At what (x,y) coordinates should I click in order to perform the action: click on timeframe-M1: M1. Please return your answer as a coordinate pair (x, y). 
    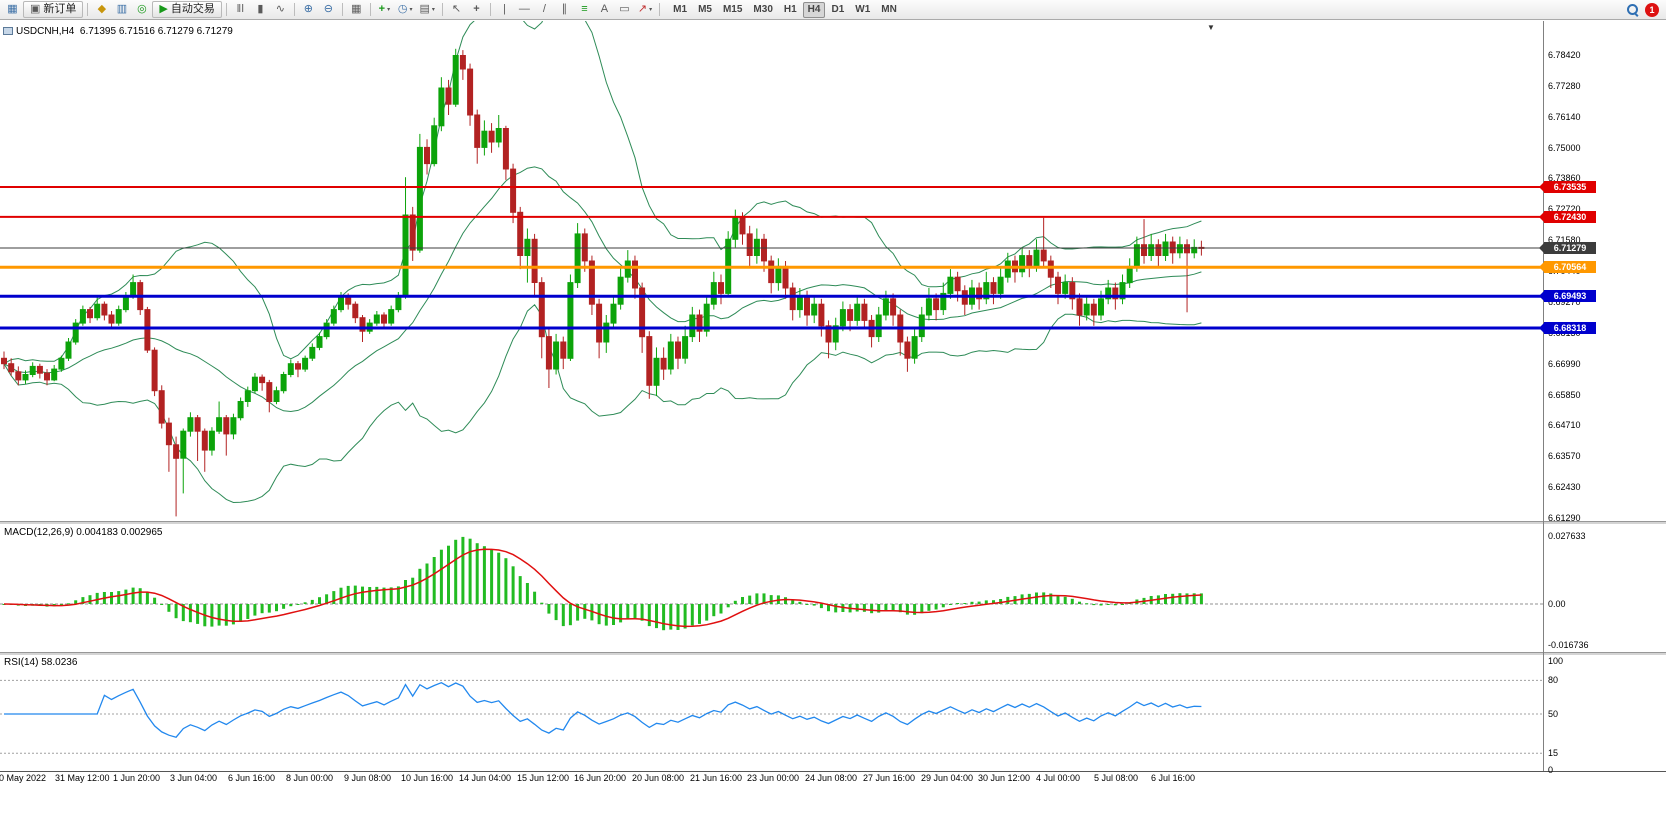
    Looking at the image, I should click on (680, 10).